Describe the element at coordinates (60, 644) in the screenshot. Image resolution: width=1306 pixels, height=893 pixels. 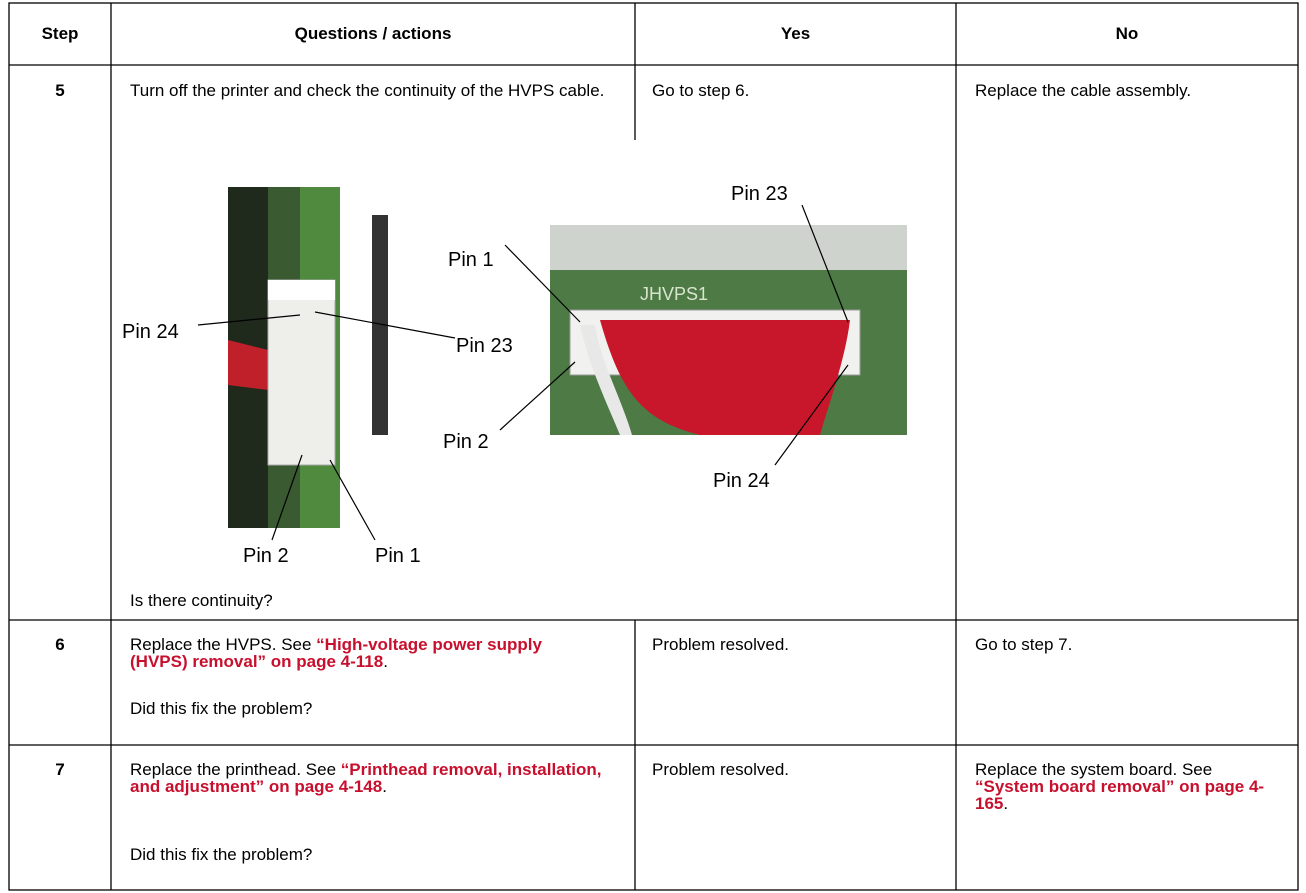
I see `step-number: 6` at that location.